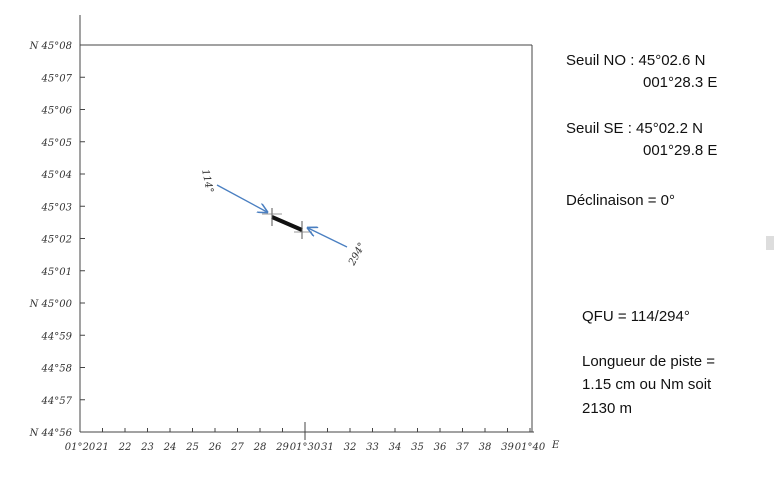 The height and width of the screenshot is (478, 774). I want to click on y-label: 45°05, so click(56, 143).